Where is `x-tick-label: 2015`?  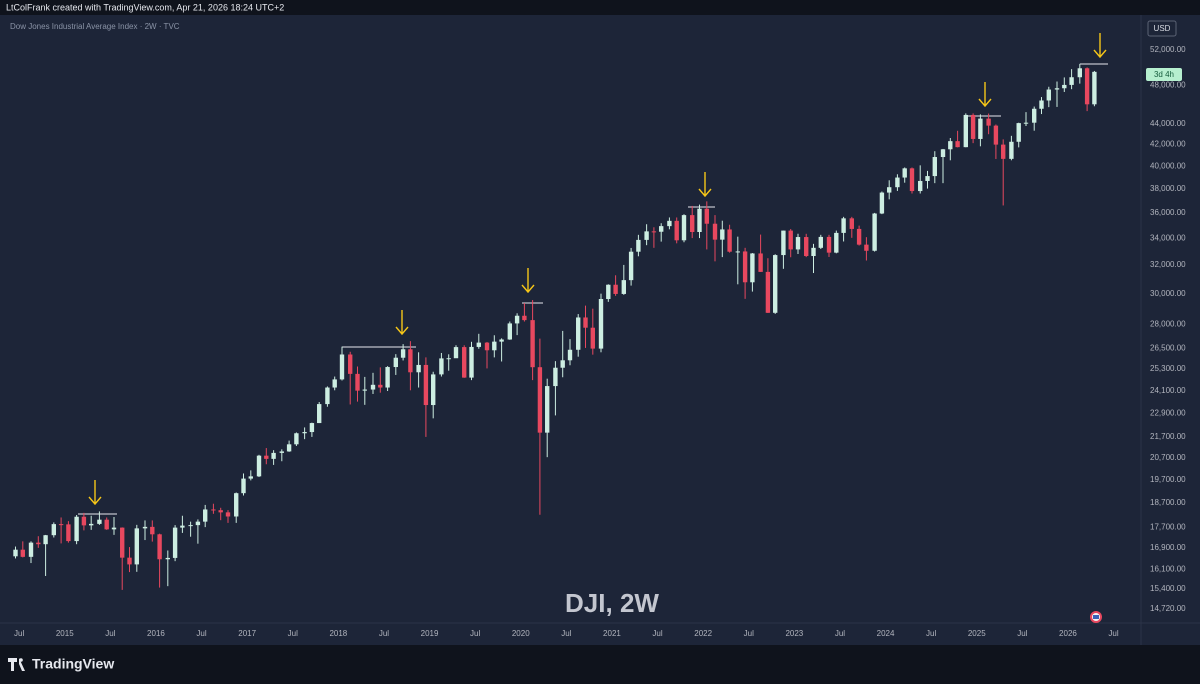
x-tick-label: 2015 is located at coordinates (65, 633).